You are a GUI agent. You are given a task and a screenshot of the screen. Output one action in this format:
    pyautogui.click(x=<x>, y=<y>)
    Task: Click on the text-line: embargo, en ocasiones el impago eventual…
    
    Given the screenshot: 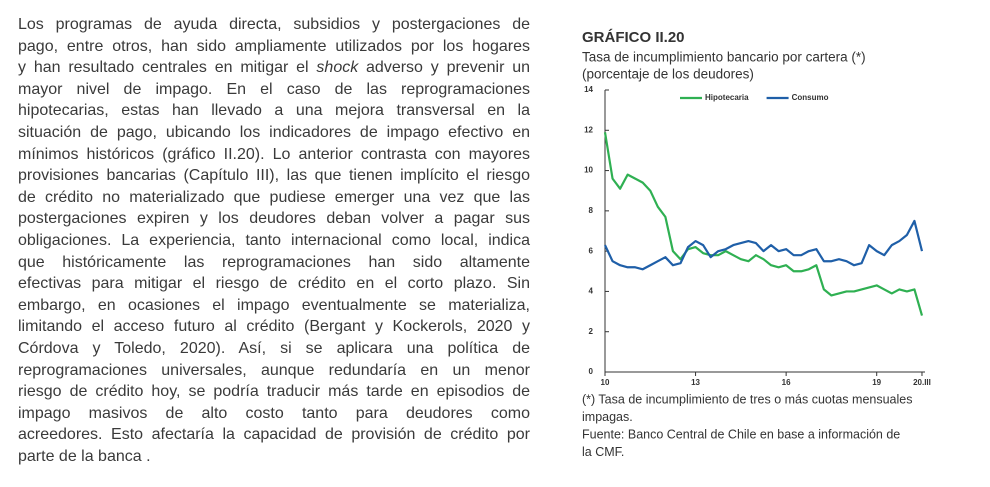 What is the action you would take?
    pyautogui.click(x=274, y=305)
    